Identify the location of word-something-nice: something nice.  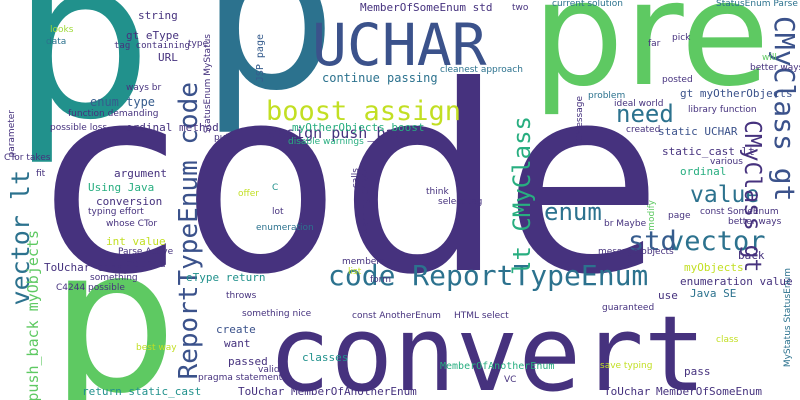
(277, 314).